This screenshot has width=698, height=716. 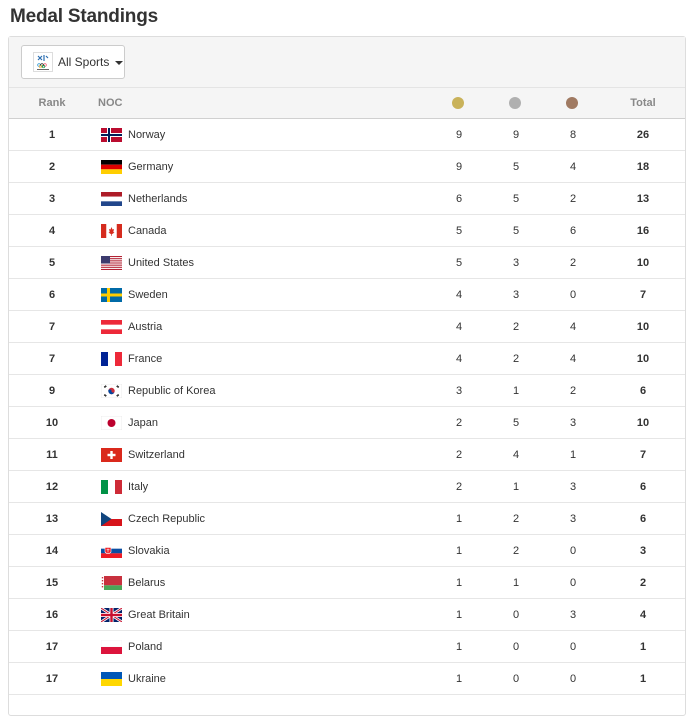 What do you see at coordinates (147, 135) in the screenshot?
I see `country-name: Norway` at bounding box center [147, 135].